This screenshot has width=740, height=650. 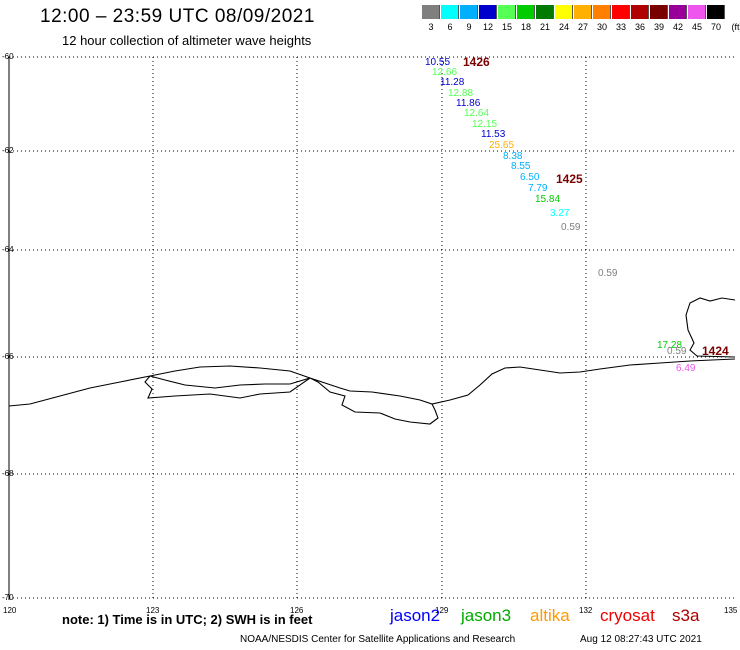 What do you see at coordinates (525, 27) in the screenshot?
I see `colorbar-label: 18` at bounding box center [525, 27].